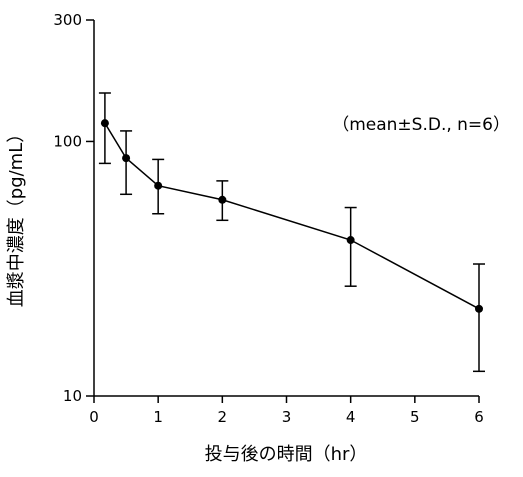  Describe the element at coordinates (73, 208) in the screenshot. I see `y-axis-ticks: 10 100 300` at that location.